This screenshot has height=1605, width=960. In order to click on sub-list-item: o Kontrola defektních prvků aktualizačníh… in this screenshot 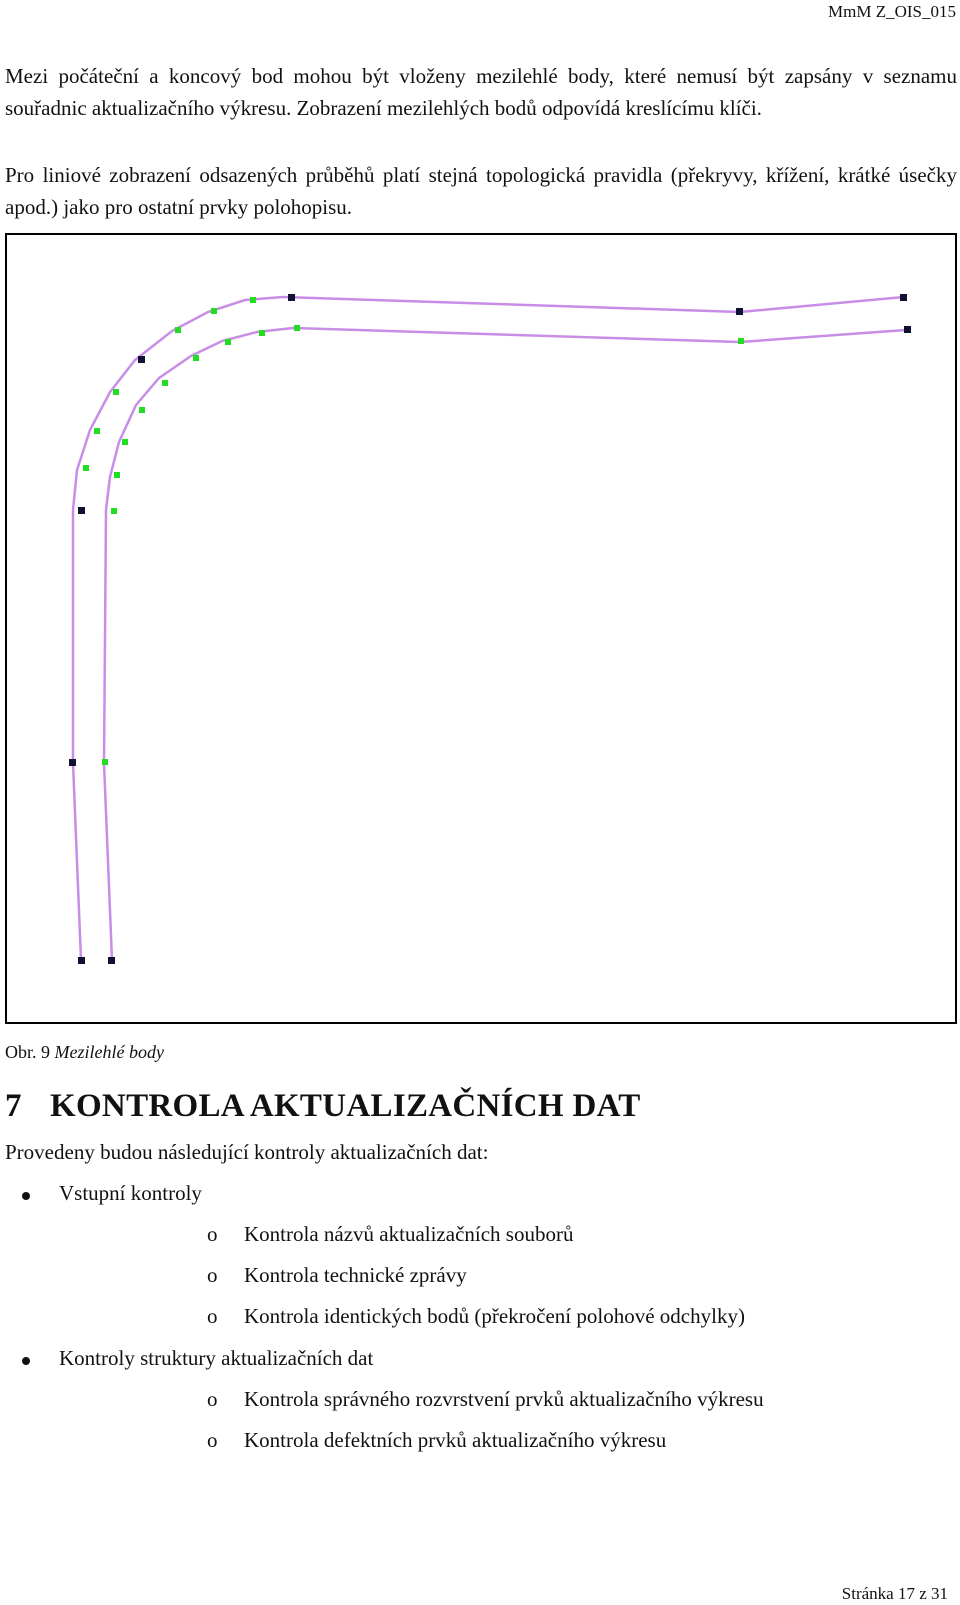, I will do `click(436, 1440)`.